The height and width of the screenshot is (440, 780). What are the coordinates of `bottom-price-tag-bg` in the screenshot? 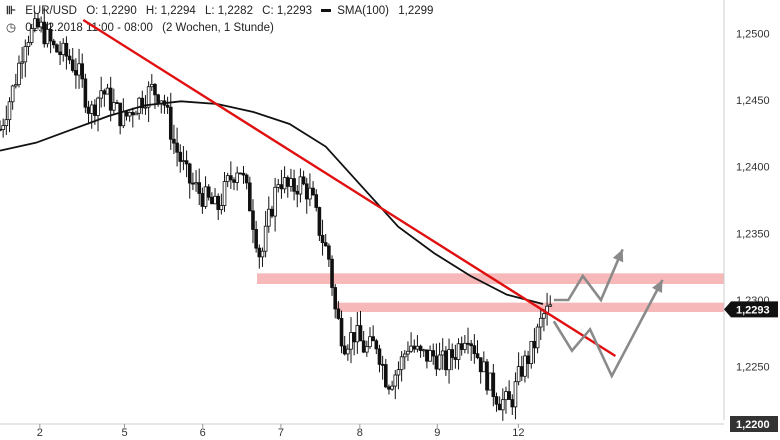 It's located at (754, 424).